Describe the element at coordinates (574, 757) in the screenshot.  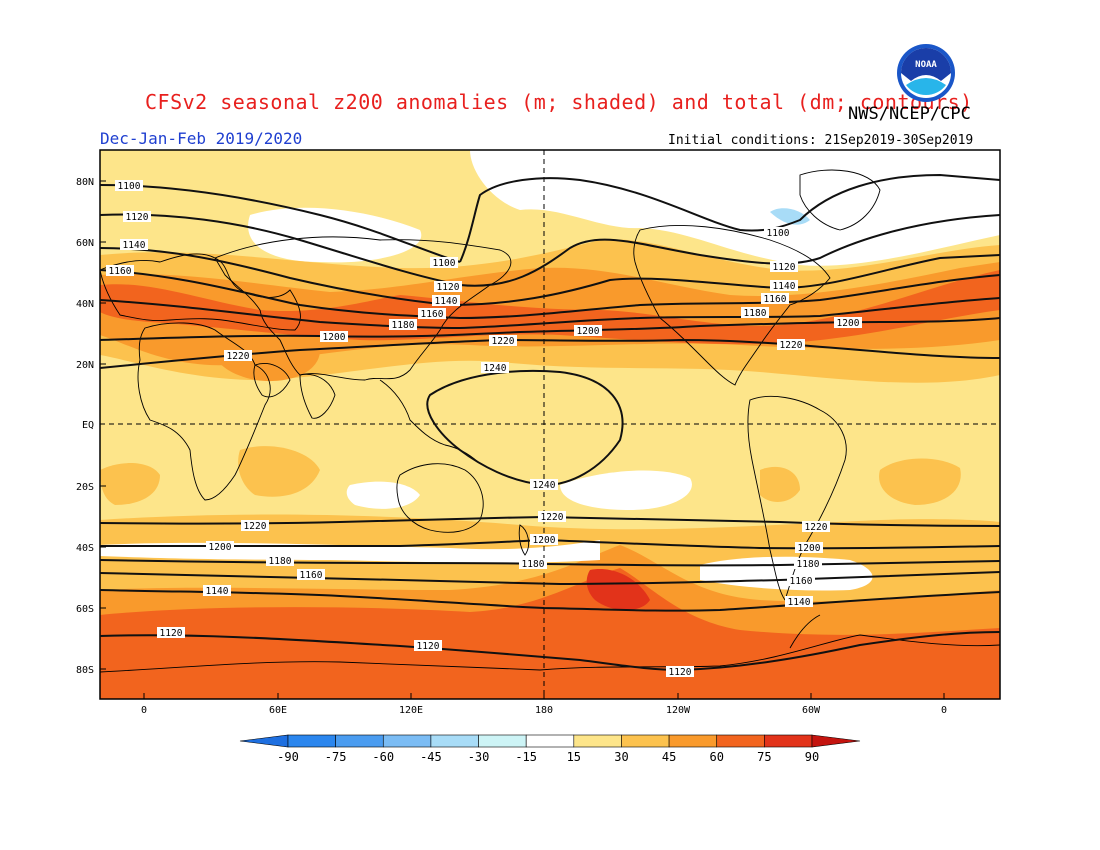
I see `colorbar-tick-label: 15` at that location.